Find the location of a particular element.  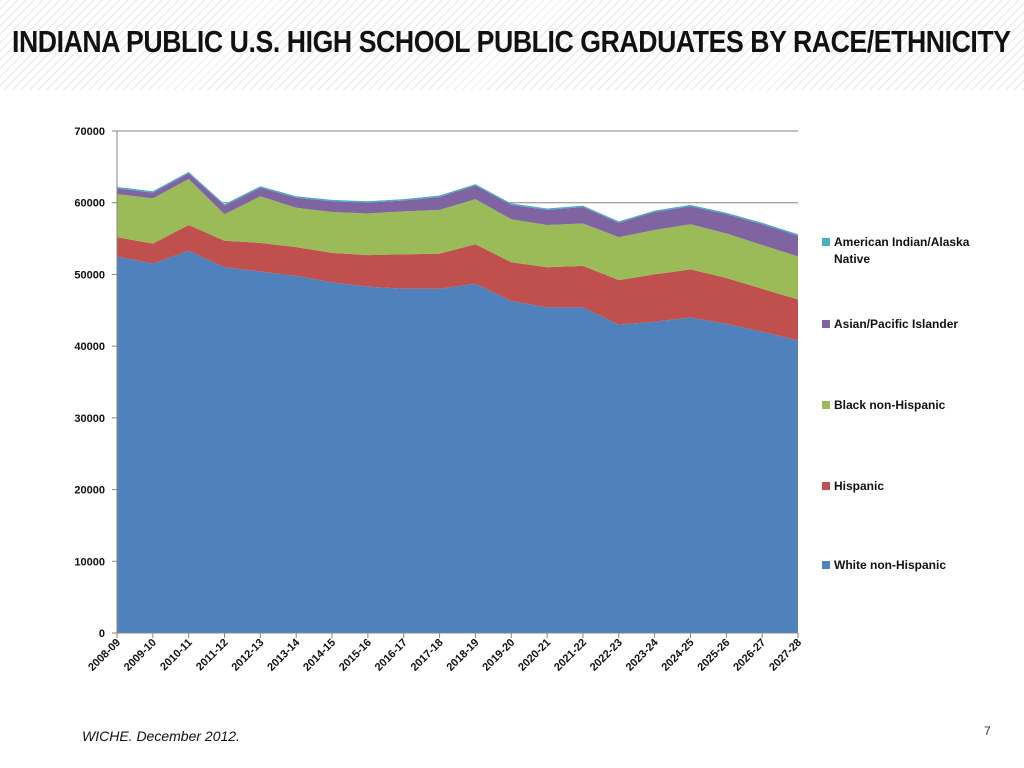

x-tick-label: 2012-13 is located at coordinates (247, 655).